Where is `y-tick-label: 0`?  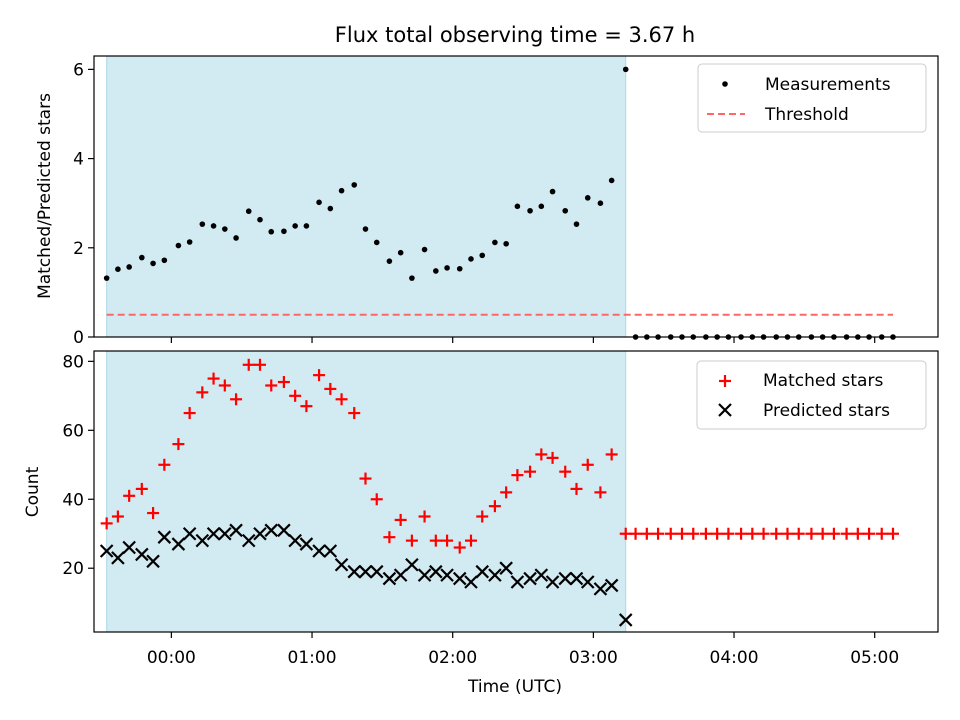 y-tick-label: 0 is located at coordinates (78, 338).